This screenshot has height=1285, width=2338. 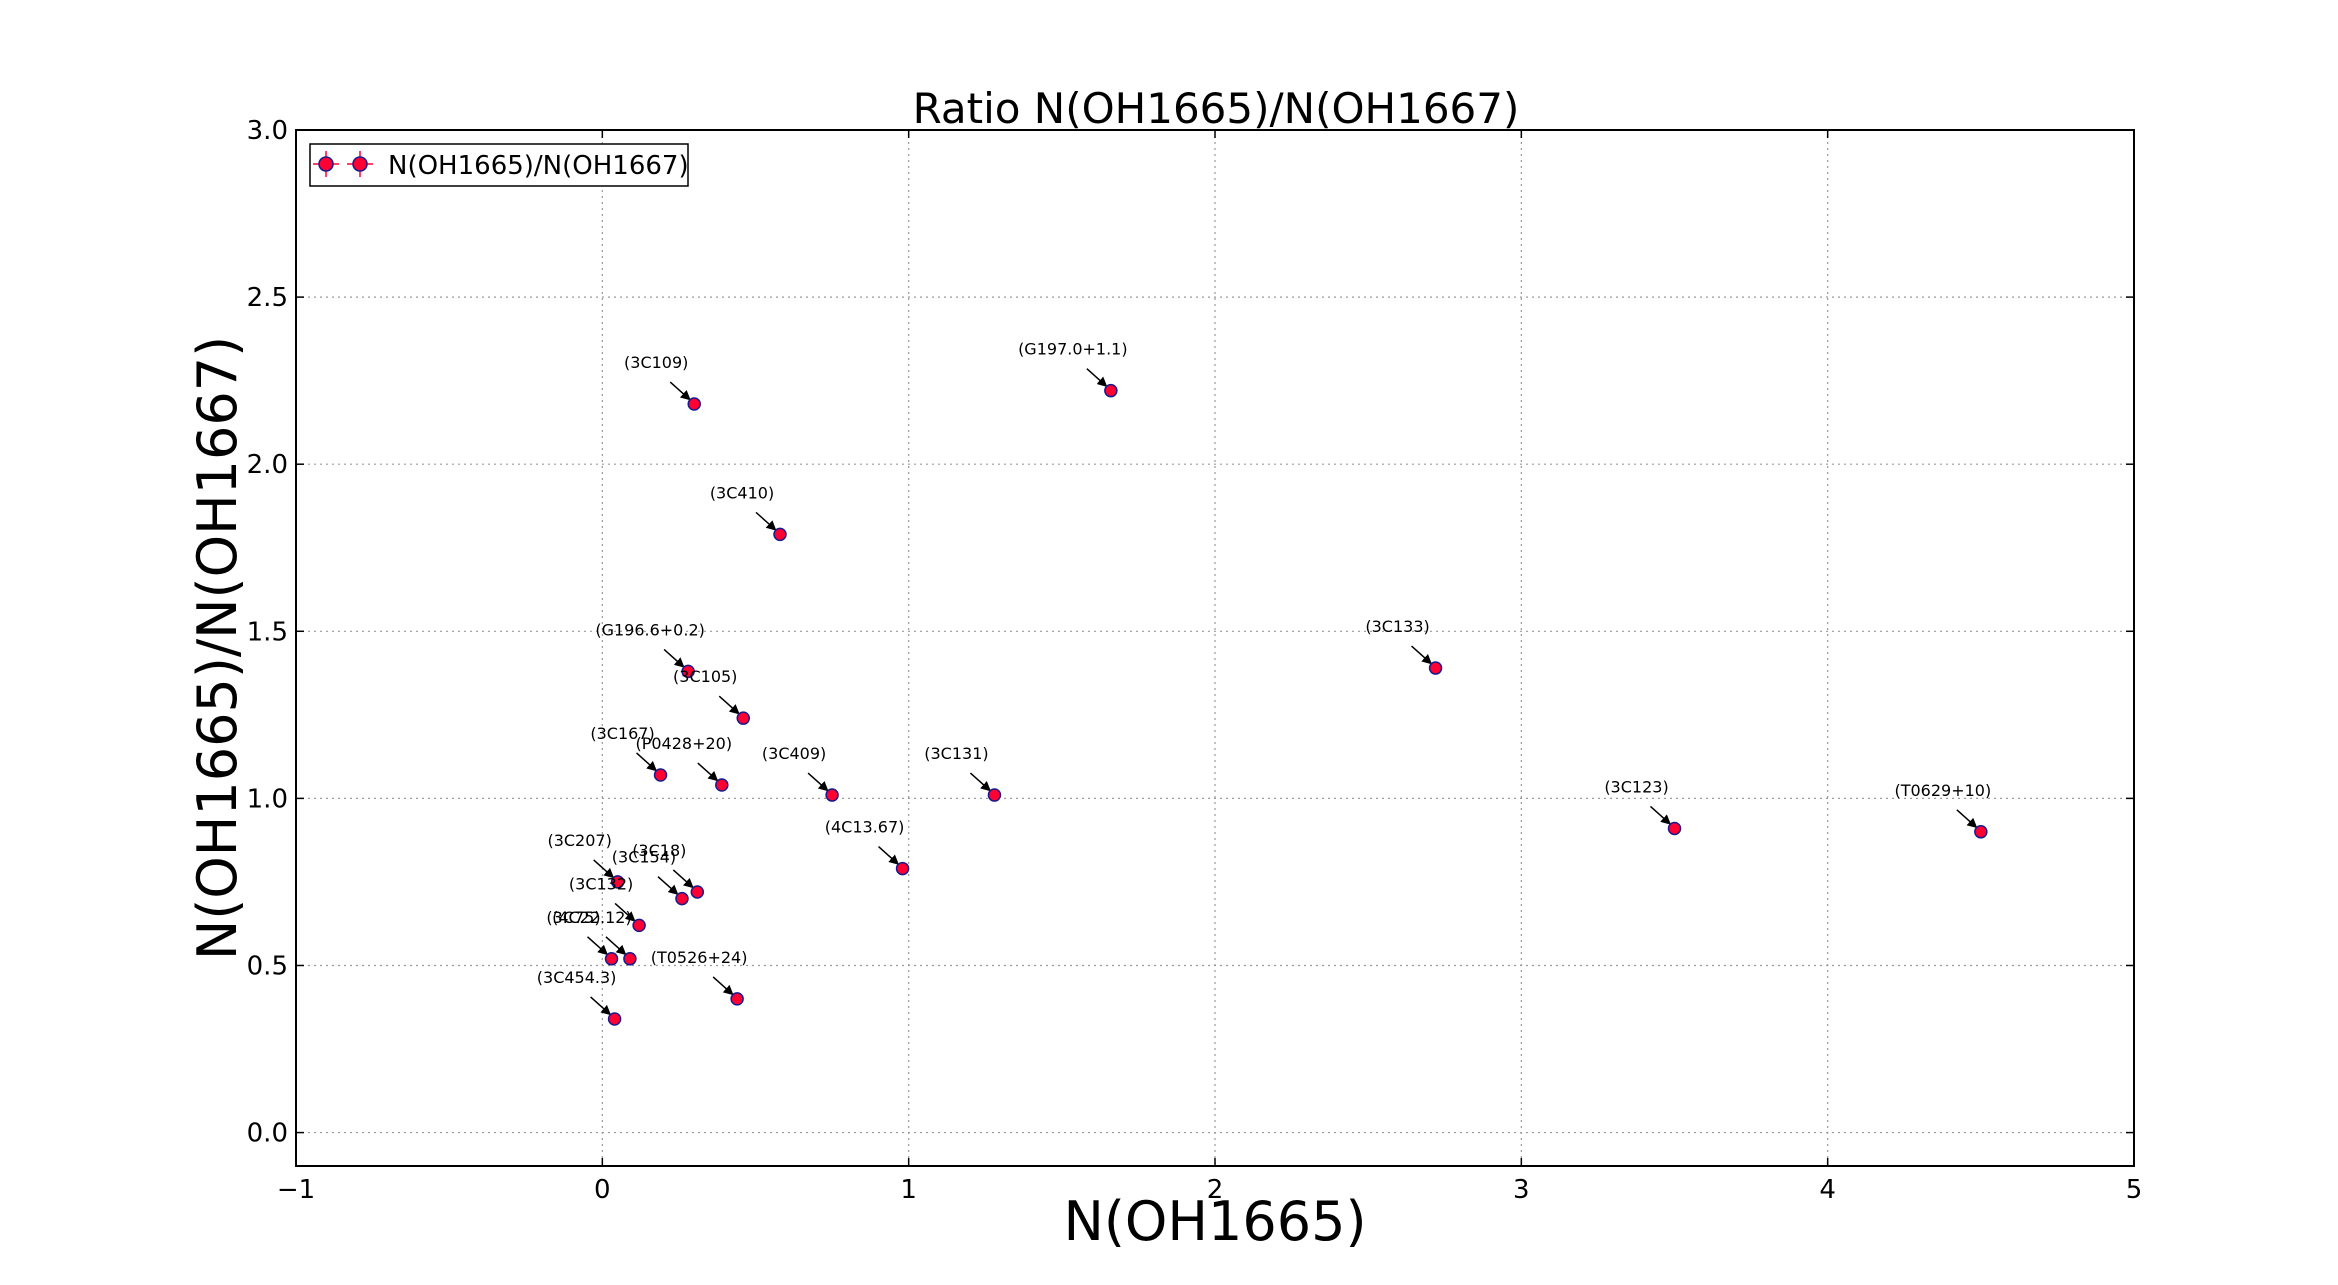 I want to click on x-tick-label: 3, so click(x=1521, y=1190).